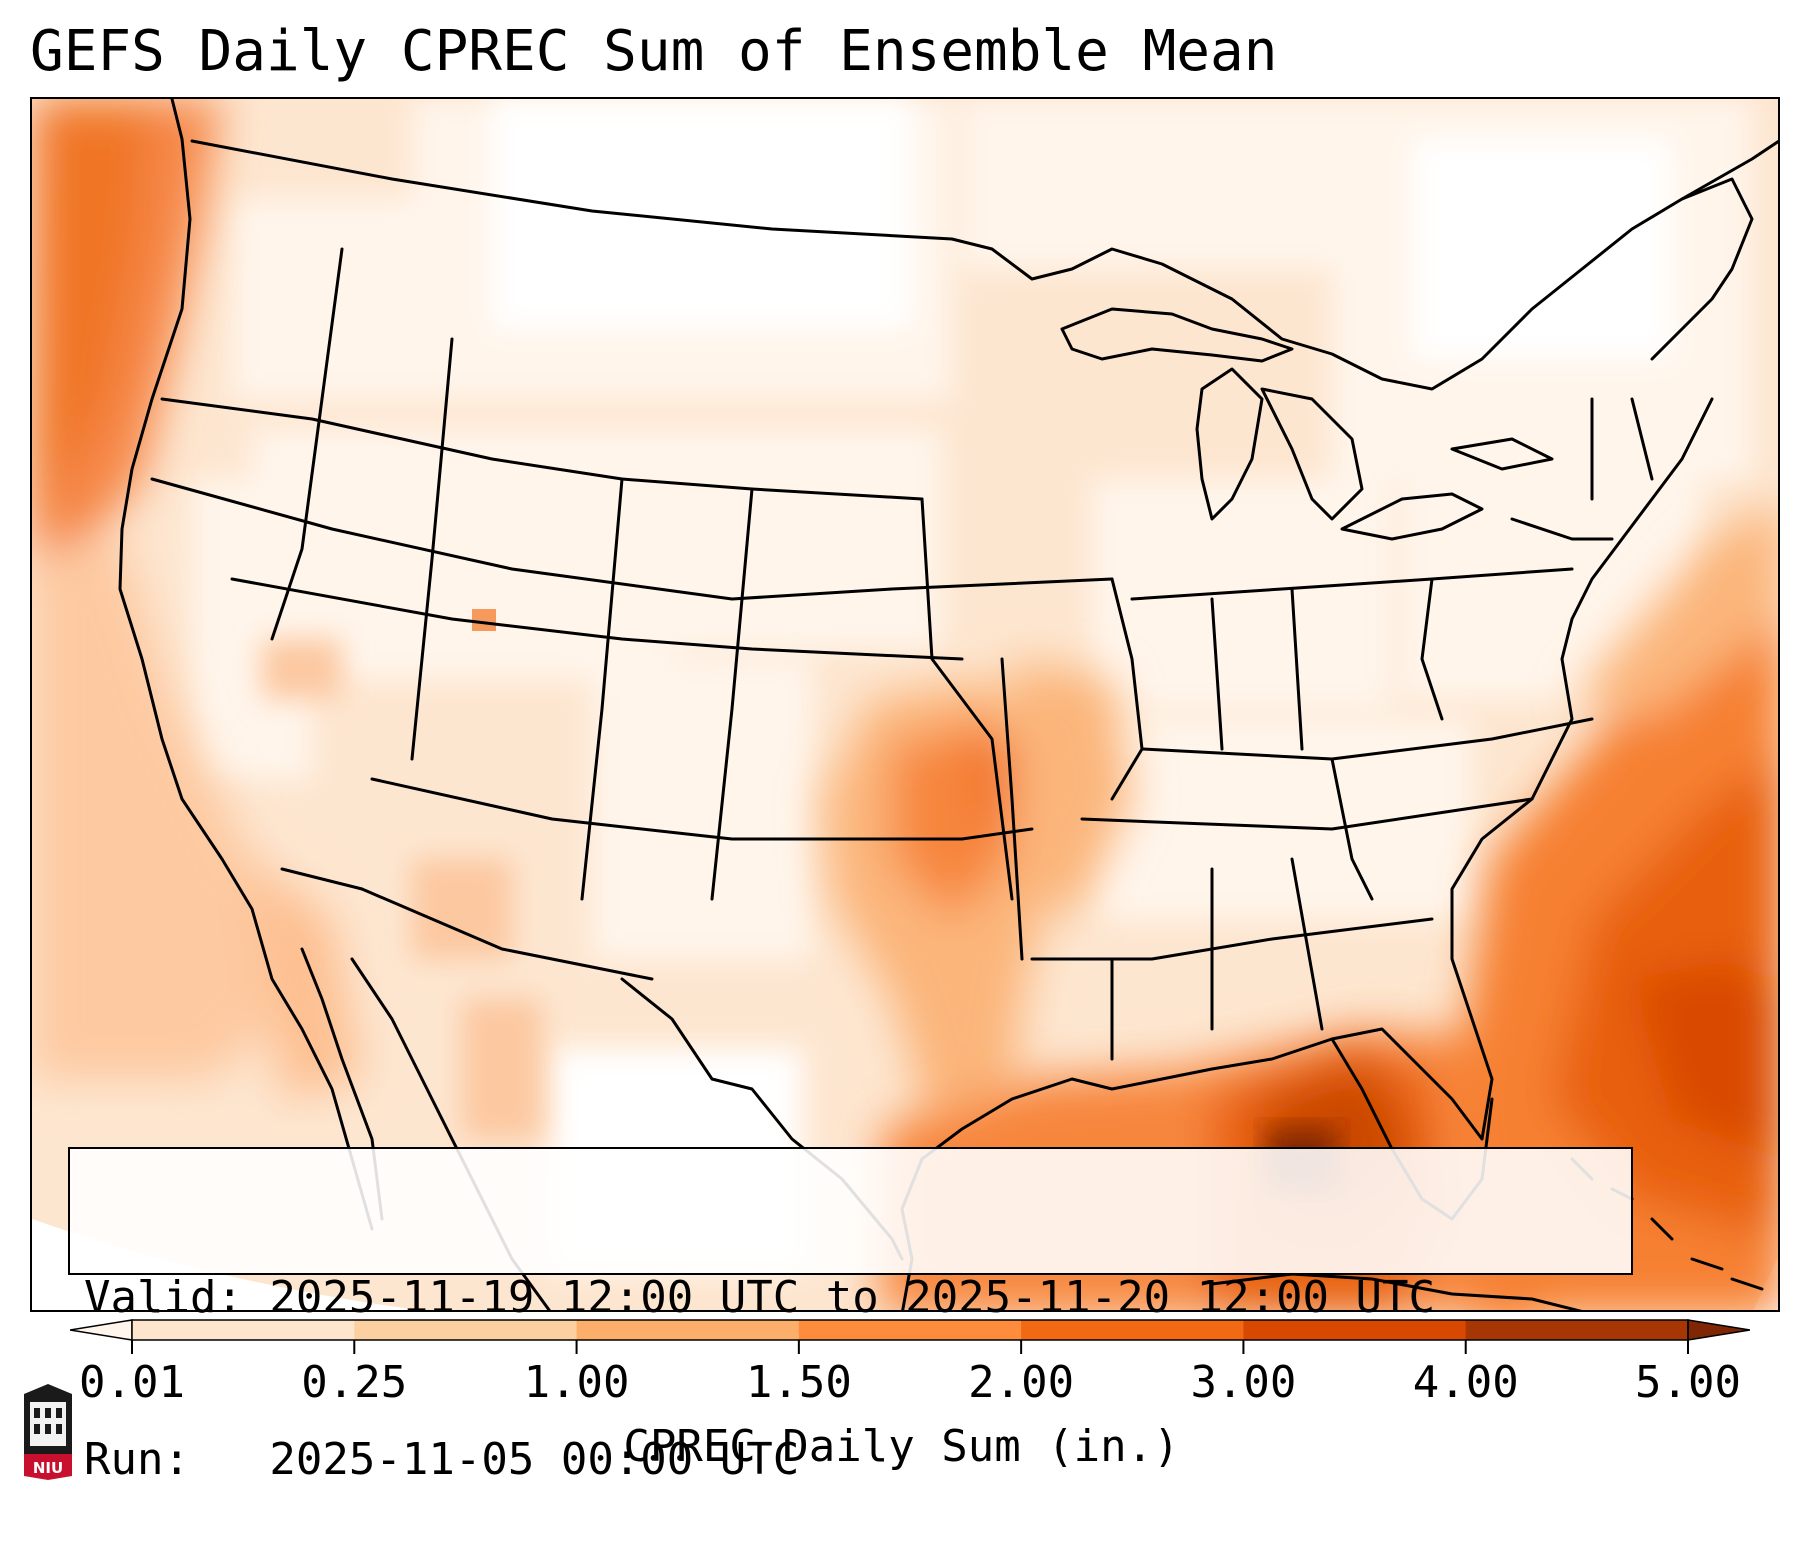 The height and width of the screenshot is (1541, 1803). I want to click on colorbar-tick-label: 1.00, so click(576, 1382).